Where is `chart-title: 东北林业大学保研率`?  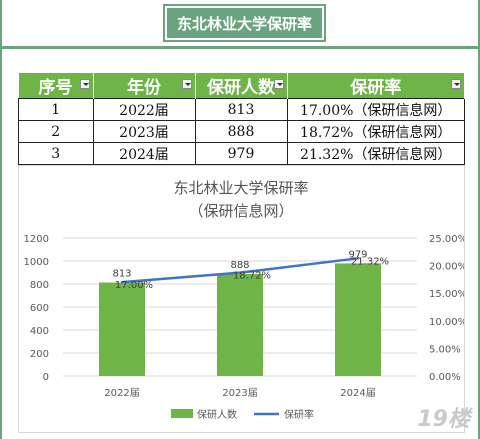
chart-title: 东北林业大学保研率 is located at coordinates (240, 188).